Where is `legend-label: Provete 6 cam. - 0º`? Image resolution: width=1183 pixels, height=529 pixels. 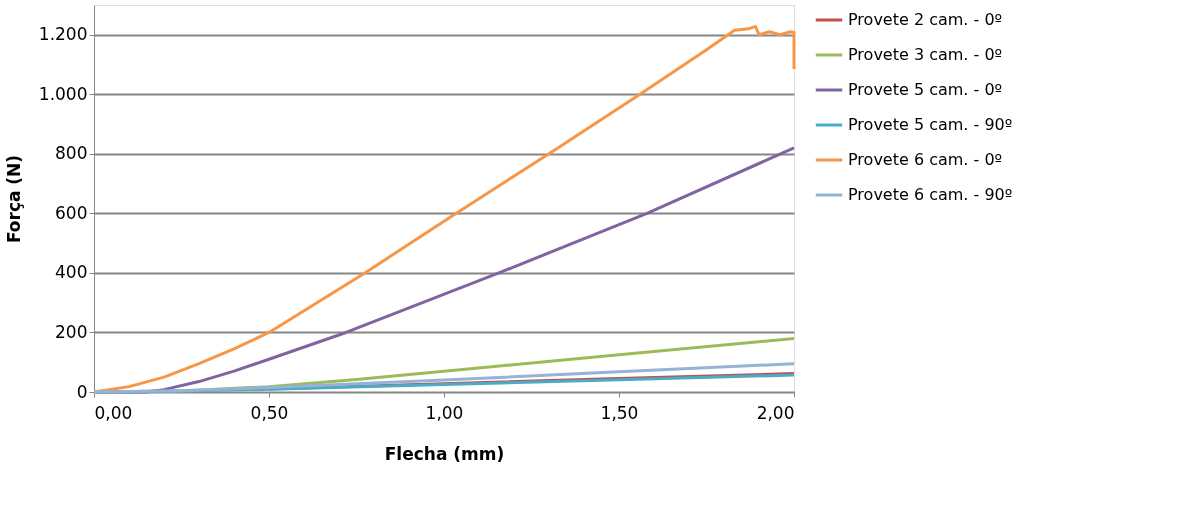 legend-label: Provete 6 cam. - 0º is located at coordinates (925, 159).